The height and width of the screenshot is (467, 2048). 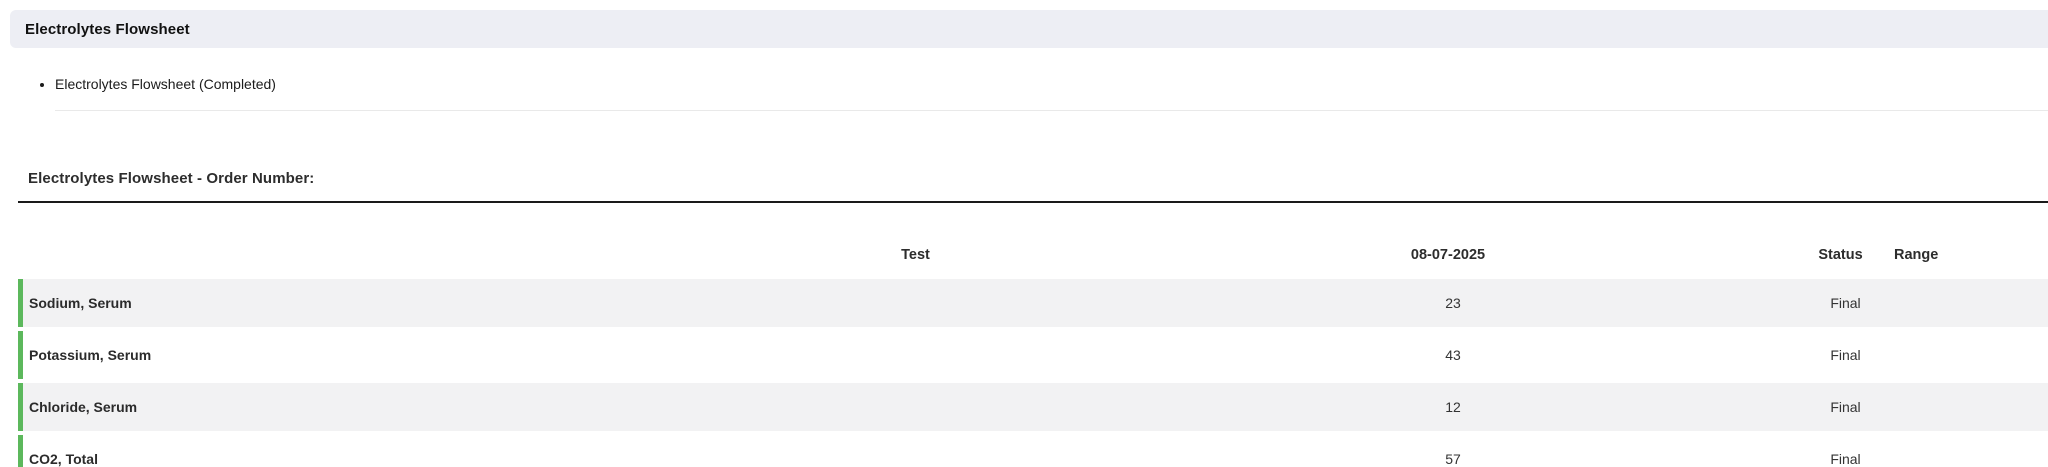 I want to click on completed-orders-list: Electrolytes Flowsheet (Completed), so click(x=1024, y=79).